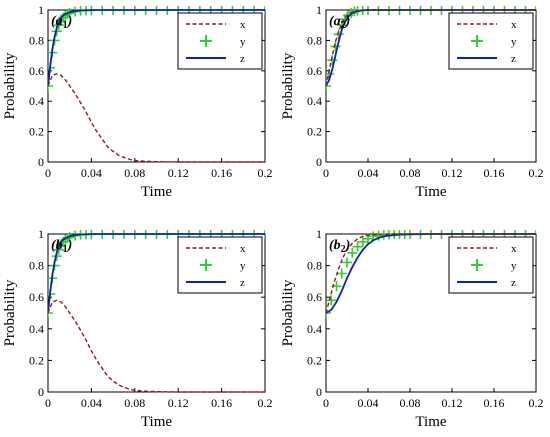 This screenshot has width=550, height=437. I want to click on y-tick-label: 1, so click(41, 234).